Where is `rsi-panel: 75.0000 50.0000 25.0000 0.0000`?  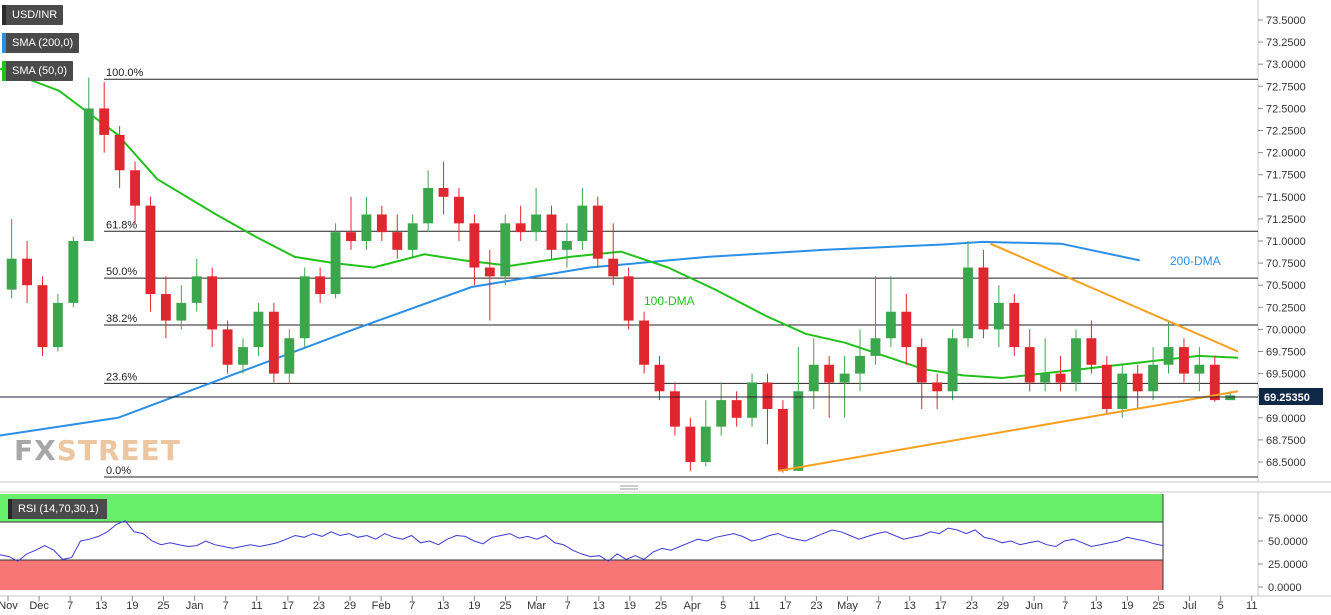
rsi-panel: 75.0000 50.0000 25.0000 0.0000 is located at coordinates (654, 553).